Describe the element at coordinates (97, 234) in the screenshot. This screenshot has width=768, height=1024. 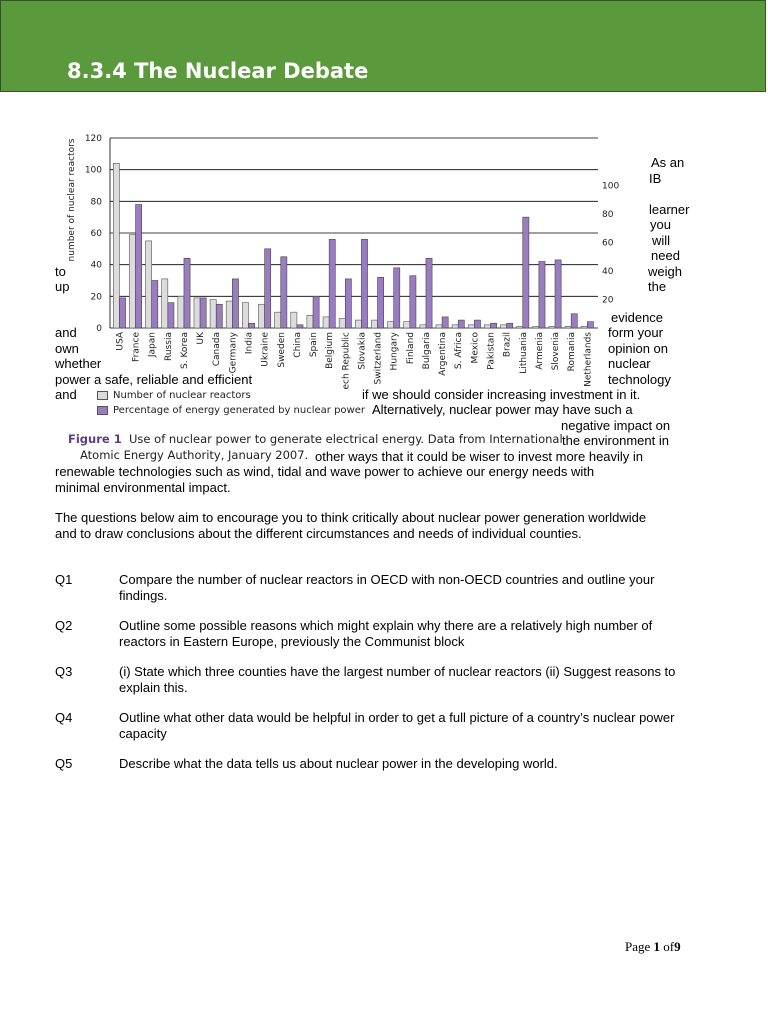
I see `y-tick-label: 60` at that location.